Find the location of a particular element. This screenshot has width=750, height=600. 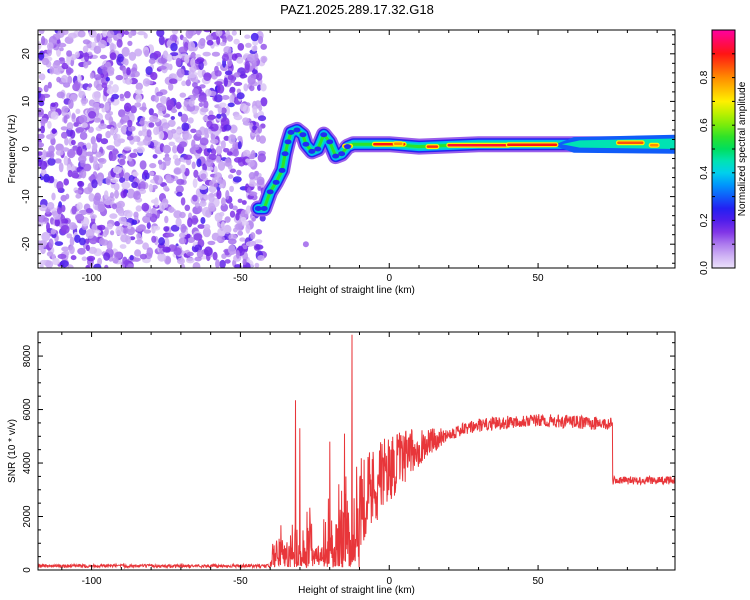

x-tick-label: -50 is located at coordinates (240, 581).